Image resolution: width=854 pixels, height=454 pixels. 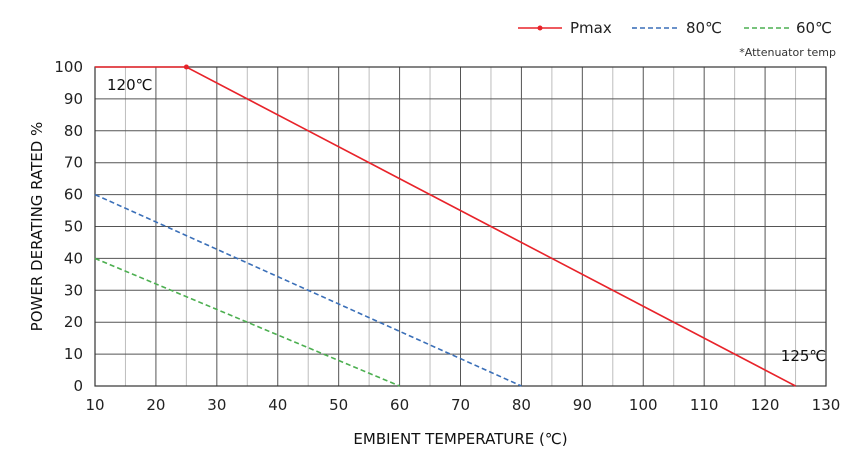 I want to click on x-tick-label: 100, so click(x=643, y=405).